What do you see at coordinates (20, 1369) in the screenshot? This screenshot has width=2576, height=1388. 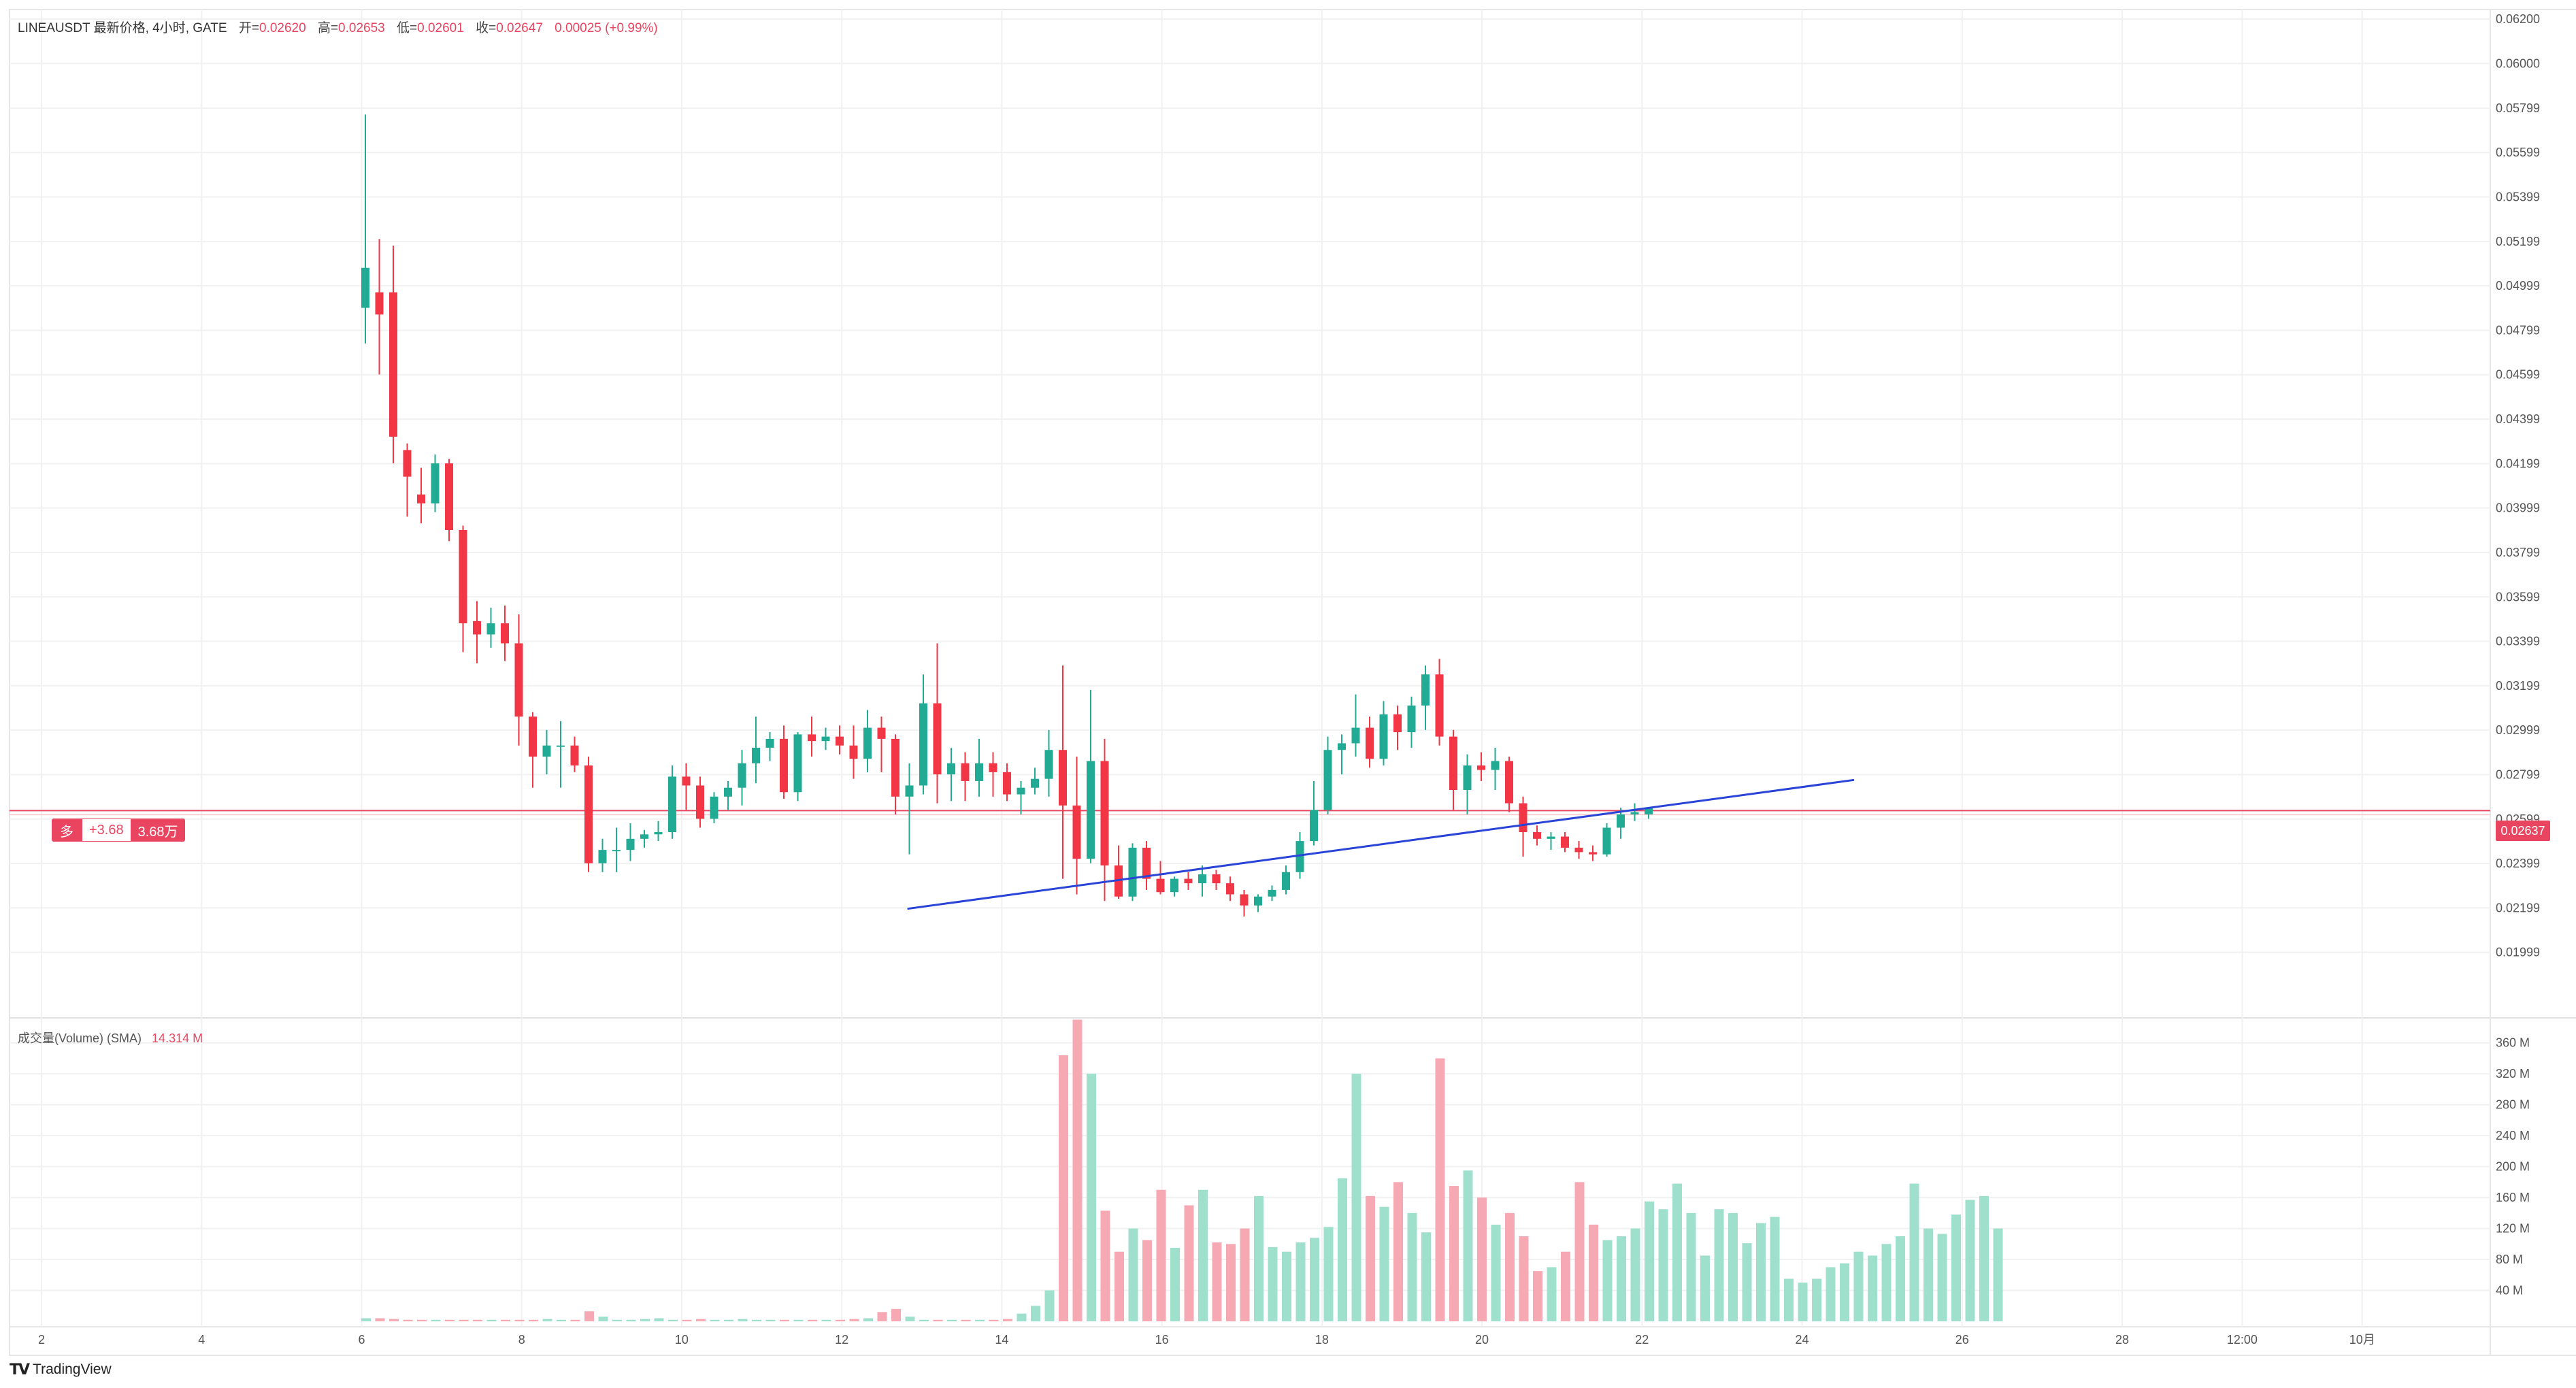 I see `tradingview-logo-icon: 𝗧𝗩` at bounding box center [20, 1369].